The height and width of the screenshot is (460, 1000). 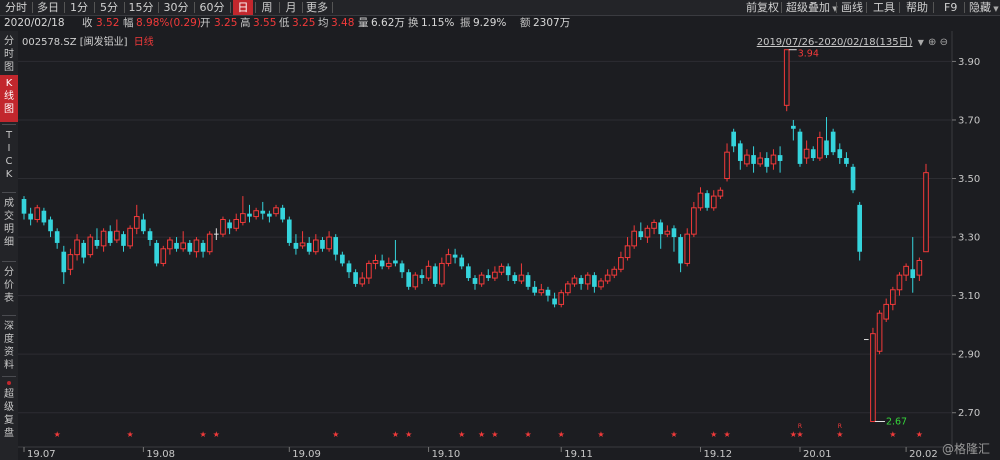 I want to click on event-r-marker: R, so click(x=800, y=426).